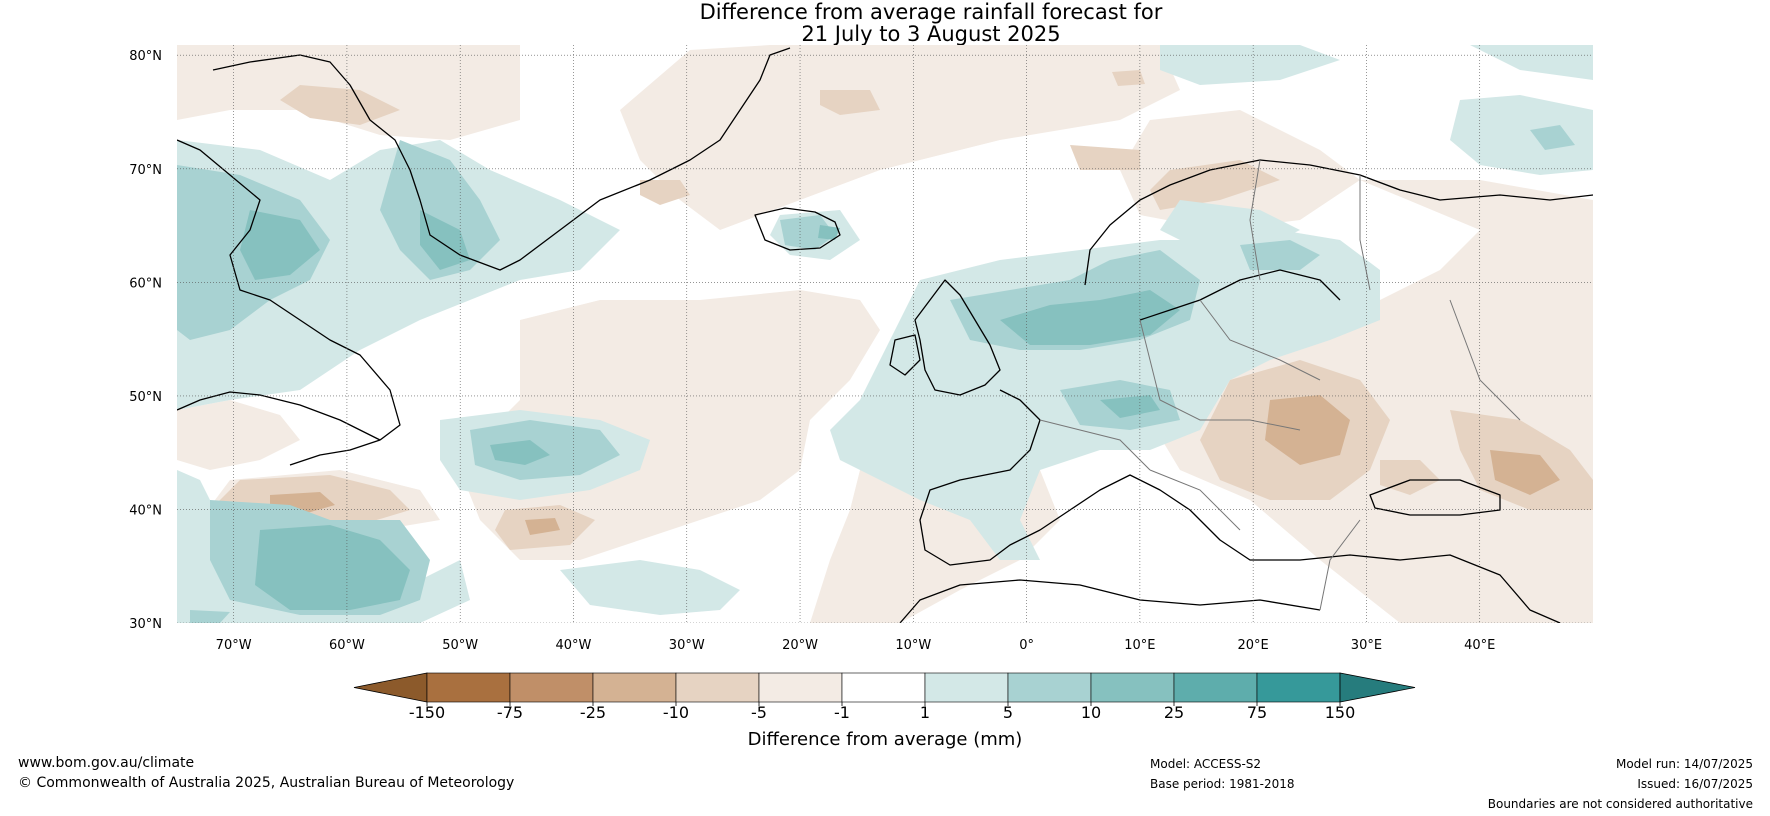 The width and height of the screenshot is (1770, 816). Describe the element at coordinates (1340, 712) in the screenshot. I see `colorbar-tick-label: 150` at that location.